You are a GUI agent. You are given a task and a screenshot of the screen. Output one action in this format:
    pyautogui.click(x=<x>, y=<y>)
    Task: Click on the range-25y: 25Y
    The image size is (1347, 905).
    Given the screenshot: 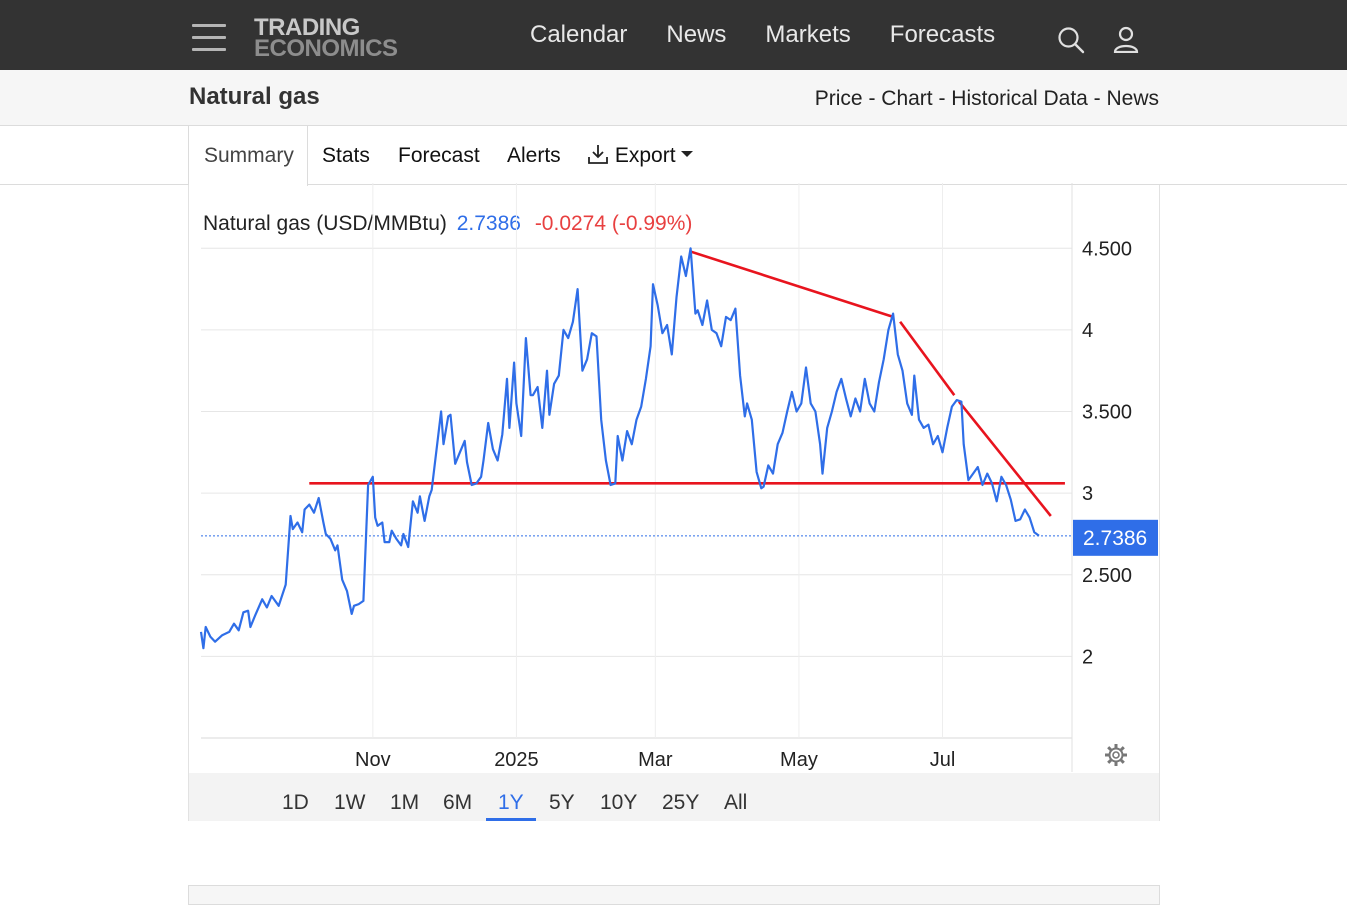 What is the action you would take?
    pyautogui.click(x=681, y=802)
    